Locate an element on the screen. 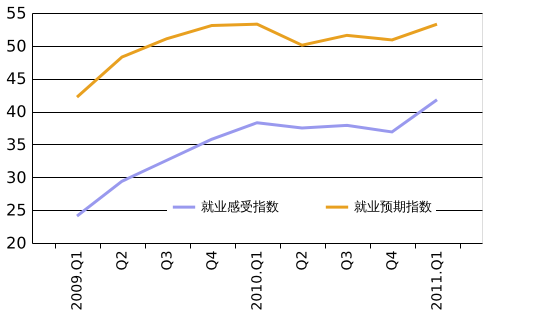  y-tick-label: 25 is located at coordinates (16, 210).